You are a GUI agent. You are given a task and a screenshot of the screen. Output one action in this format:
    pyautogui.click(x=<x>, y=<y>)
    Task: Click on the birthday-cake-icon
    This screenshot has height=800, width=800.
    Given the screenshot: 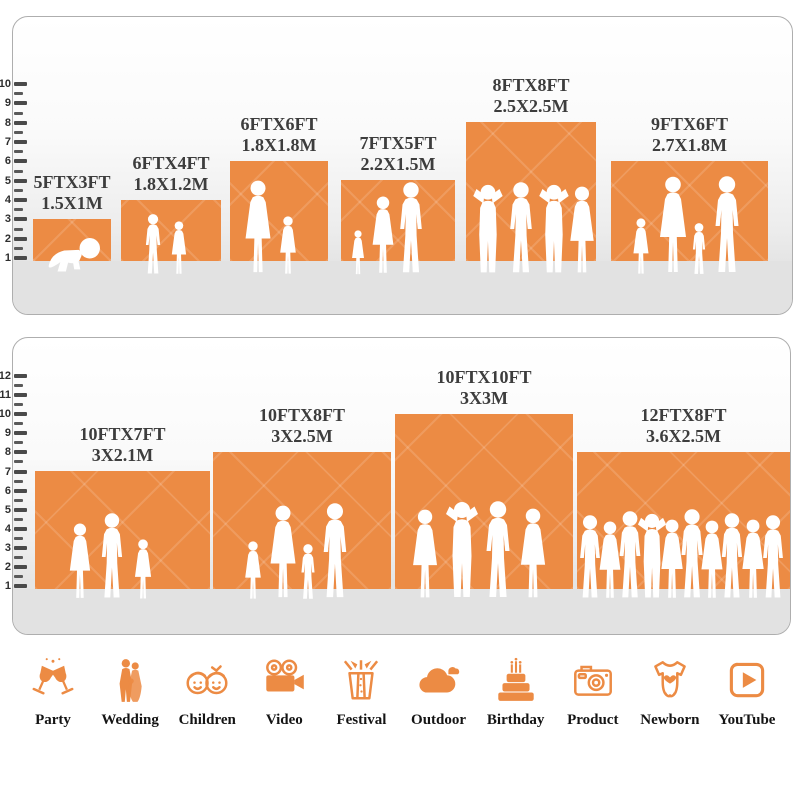 What is the action you would take?
    pyautogui.click(x=516, y=680)
    